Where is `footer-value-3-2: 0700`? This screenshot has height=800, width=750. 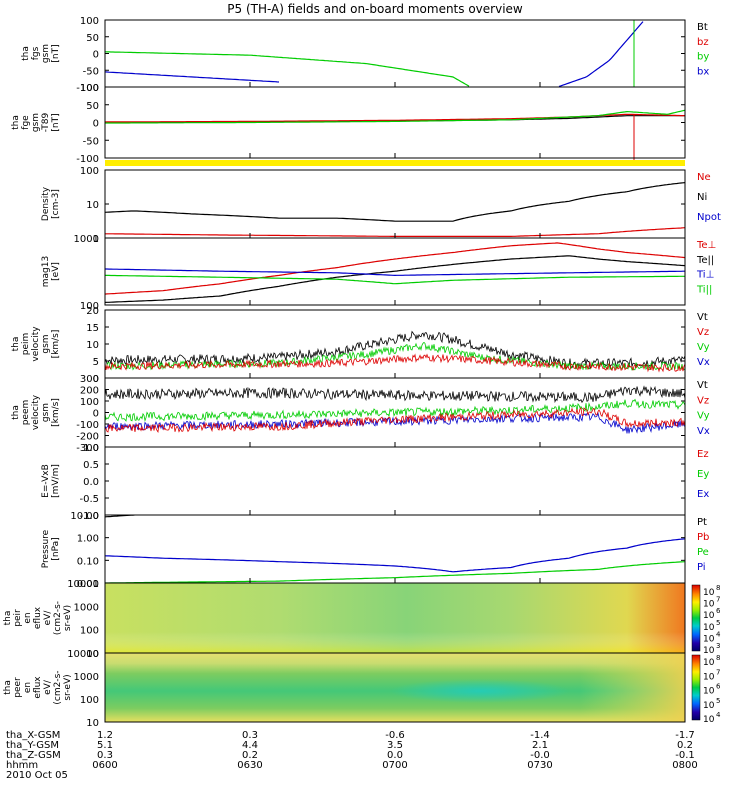 footer-value-3-2: 0700 is located at coordinates (394, 765).